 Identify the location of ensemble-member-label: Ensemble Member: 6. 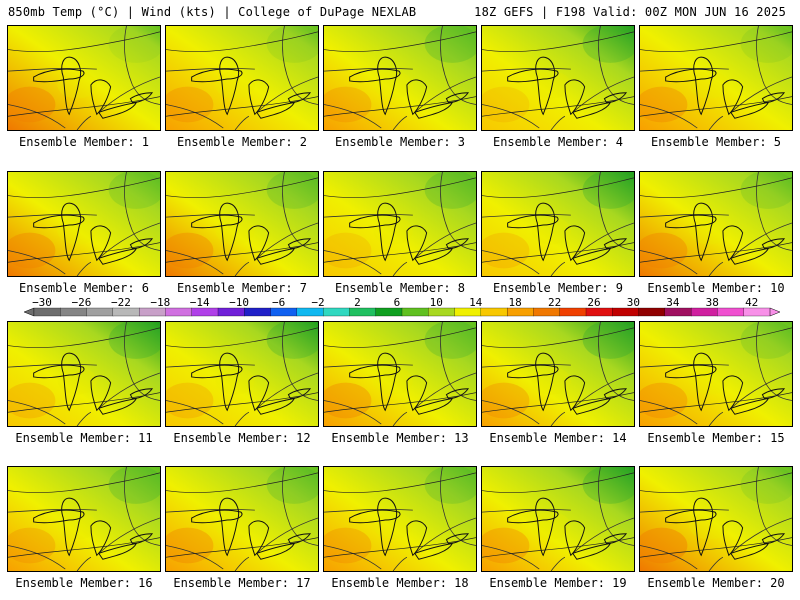
(84, 288).